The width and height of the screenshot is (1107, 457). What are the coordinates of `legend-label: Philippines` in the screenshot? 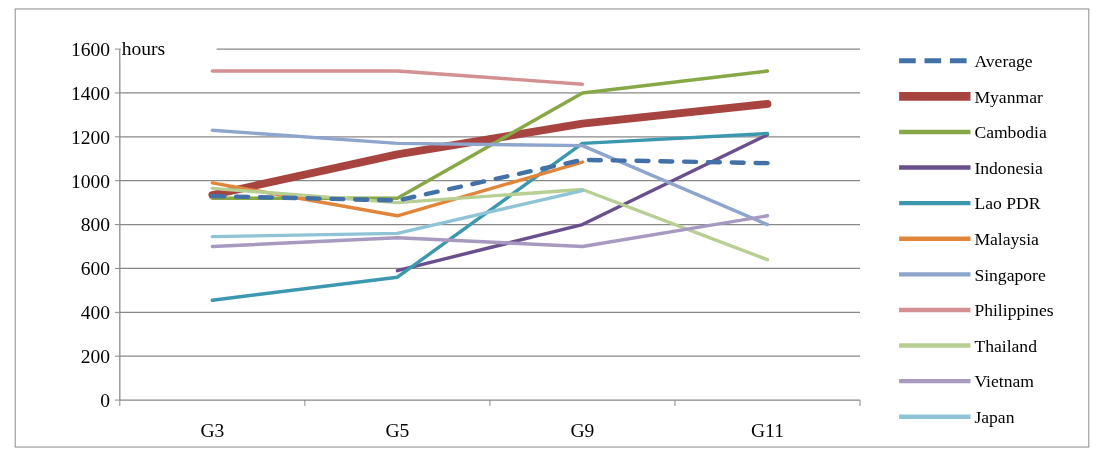 It's located at (1014, 310).